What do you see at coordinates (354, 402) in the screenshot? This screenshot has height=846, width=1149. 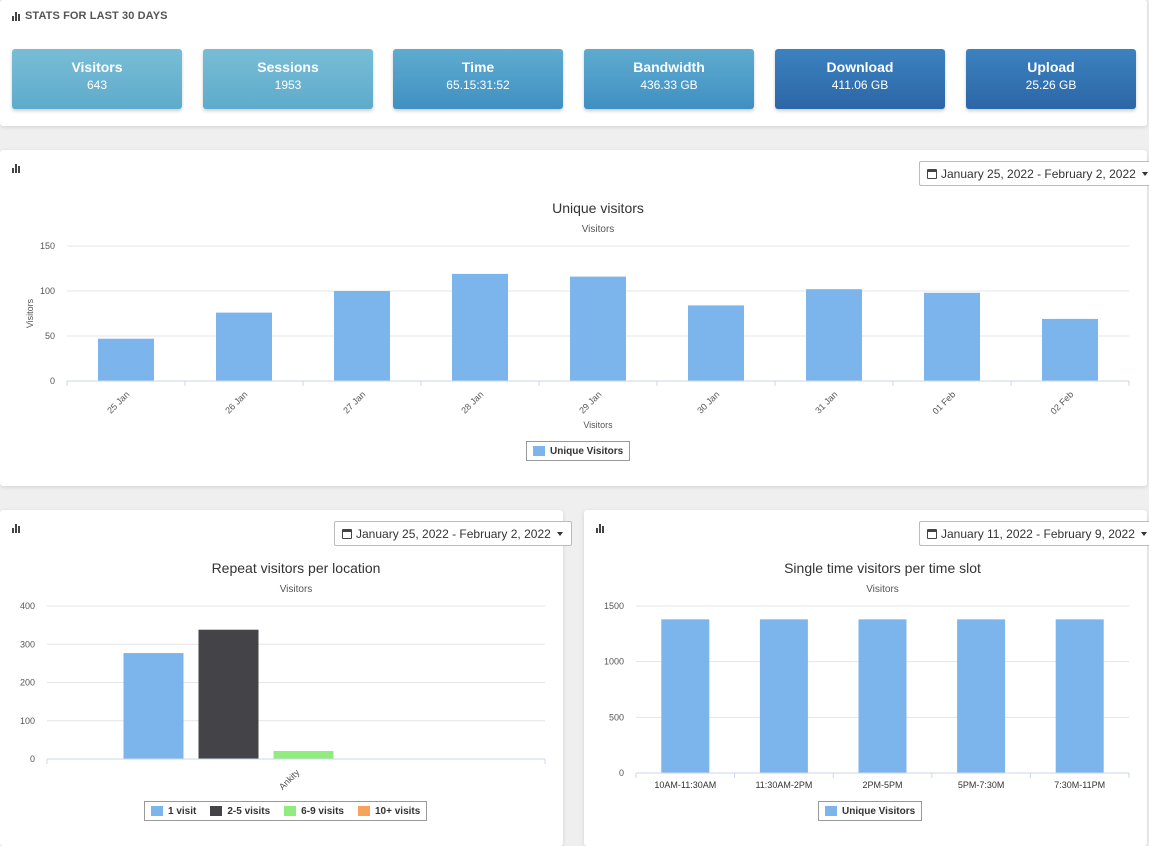 I see `x-tick-label: 27 Jan` at bounding box center [354, 402].